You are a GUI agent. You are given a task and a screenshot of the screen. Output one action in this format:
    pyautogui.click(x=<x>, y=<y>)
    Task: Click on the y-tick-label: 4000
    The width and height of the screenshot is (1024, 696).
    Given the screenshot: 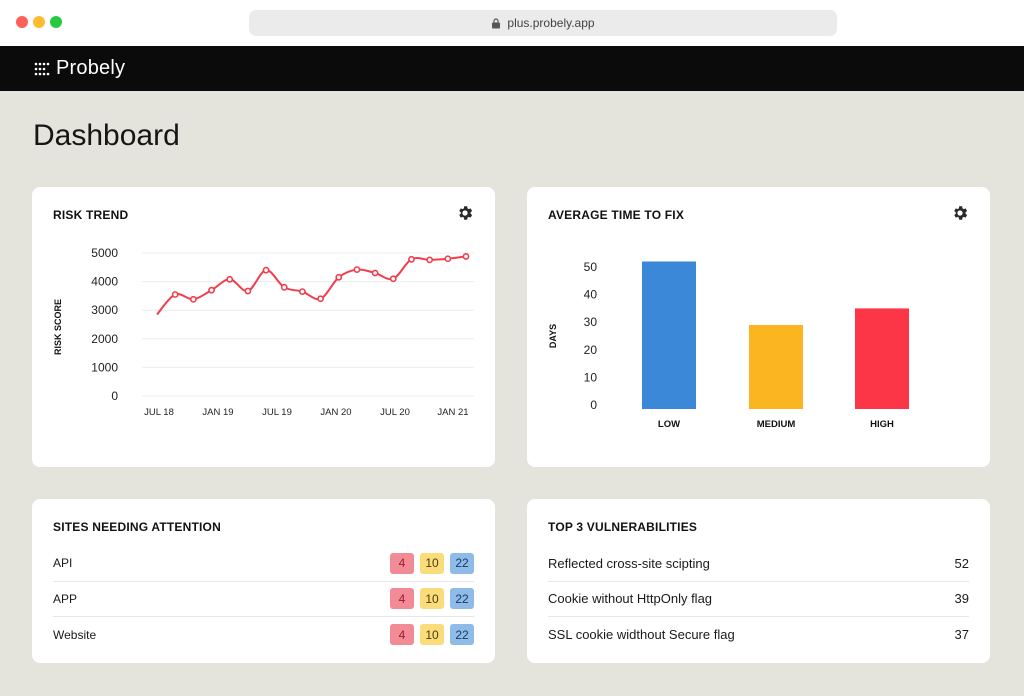 What is the action you would take?
    pyautogui.click(x=104, y=282)
    